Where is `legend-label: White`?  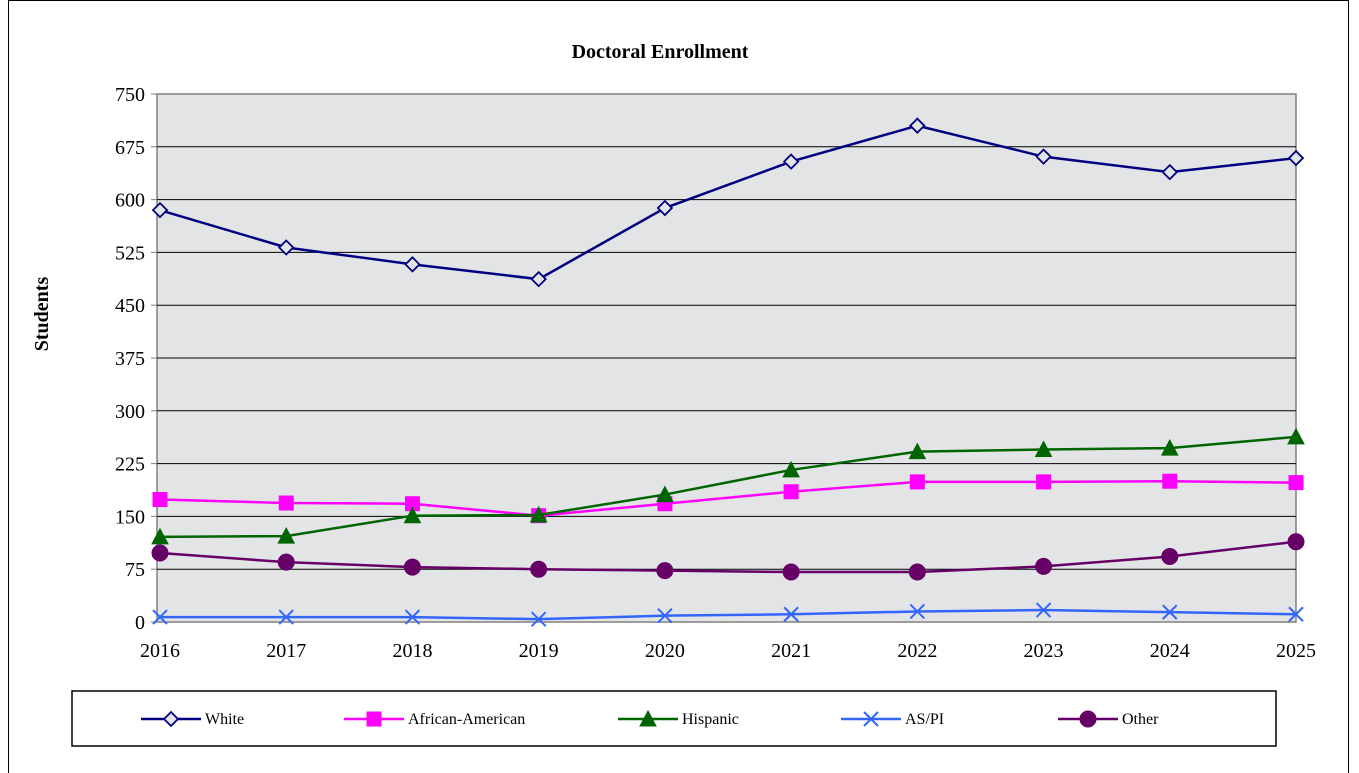
legend-label: White is located at coordinates (224, 719).